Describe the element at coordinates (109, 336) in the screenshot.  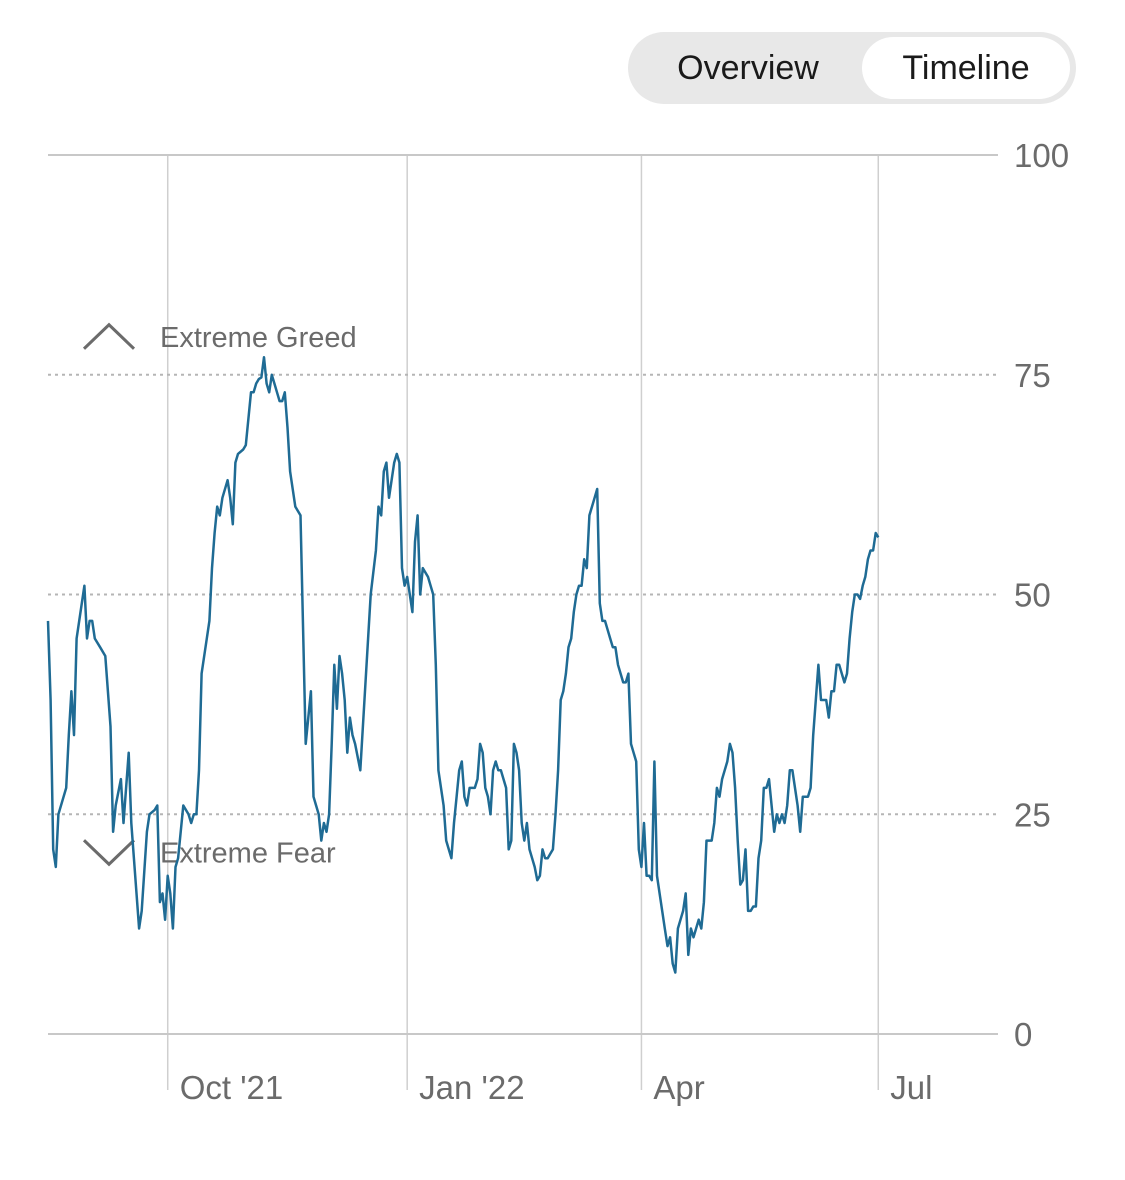
I see `chevron-up-icon` at that location.